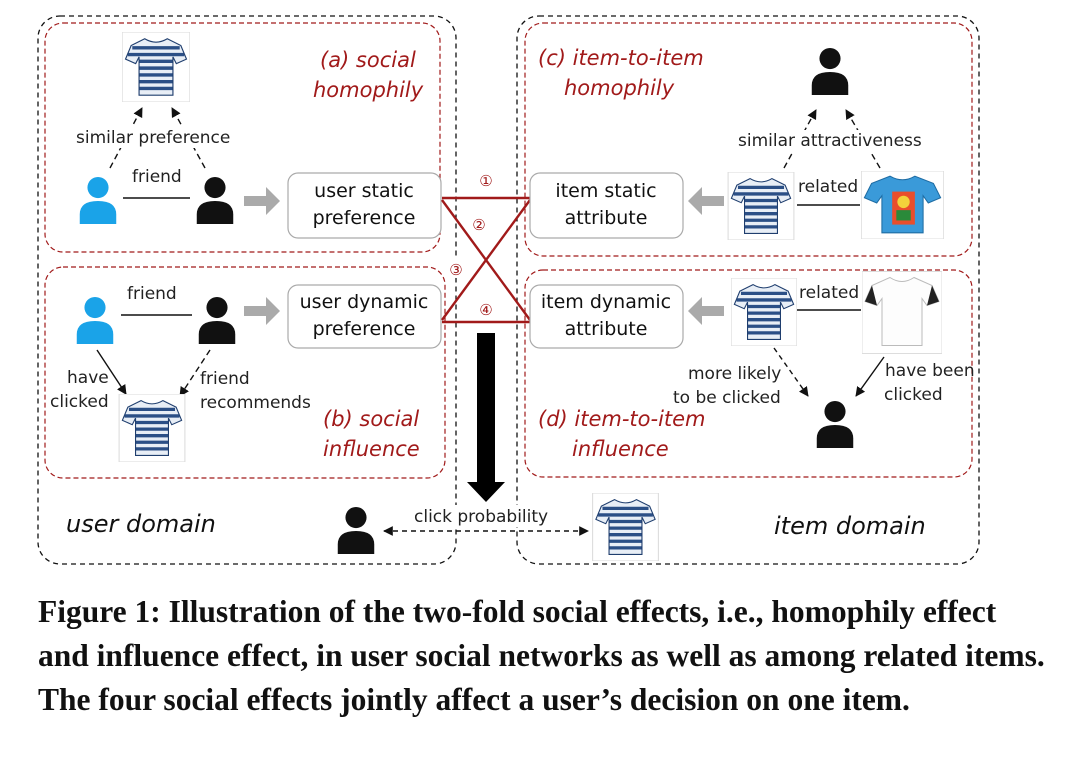 Image resolution: width=1079 pixels, height=765 pixels. What do you see at coordinates (902, 205) in the screenshot?
I see `graphic-shirt-image` at bounding box center [902, 205].